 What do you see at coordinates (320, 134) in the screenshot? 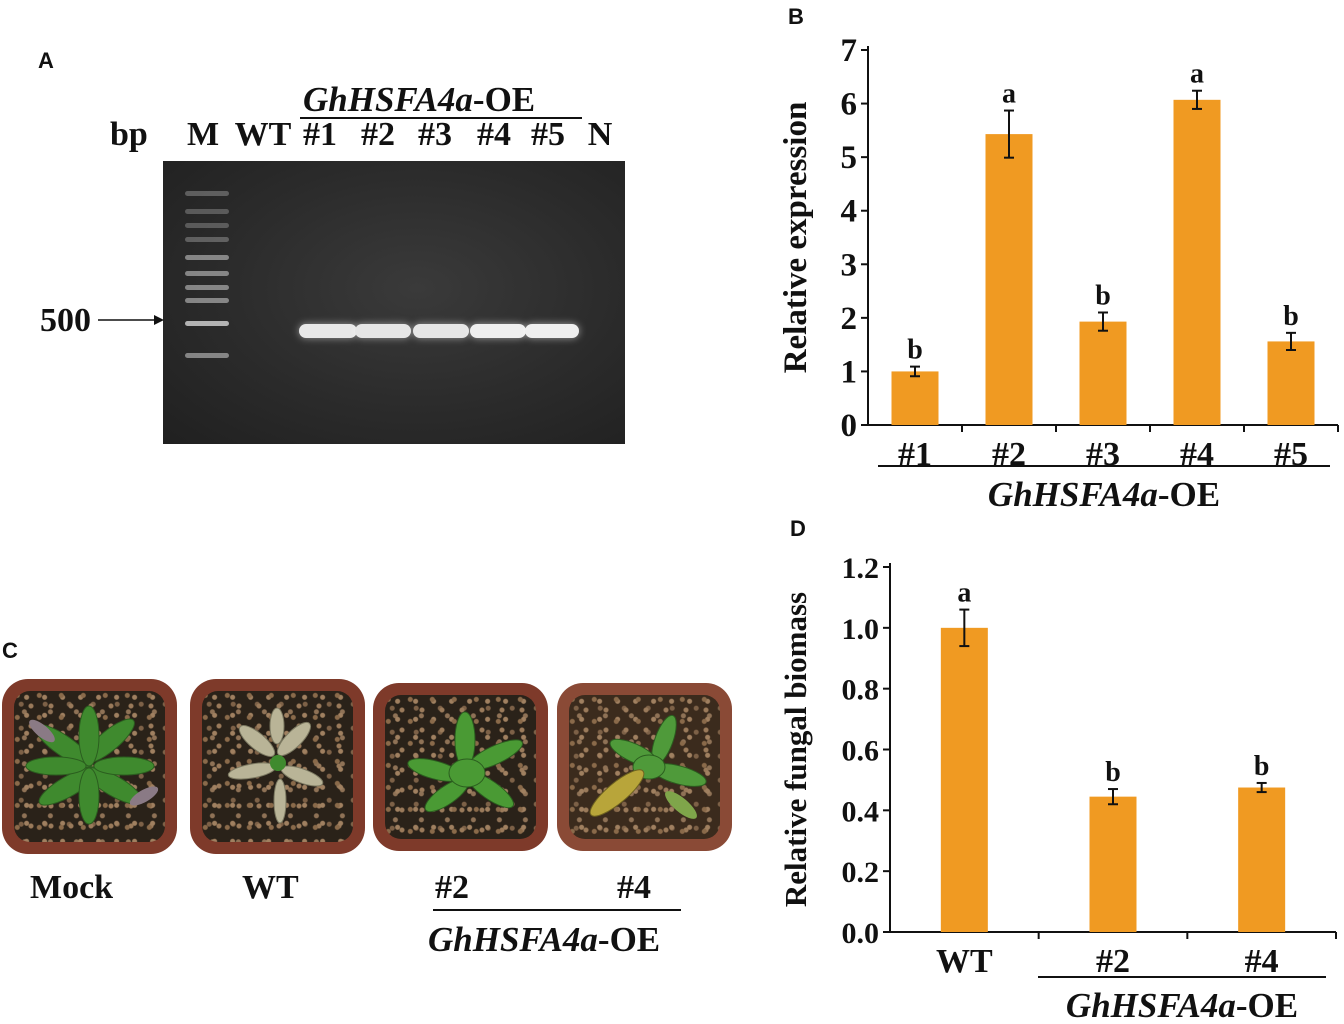
I see `lane-label-1: #1` at bounding box center [320, 134].